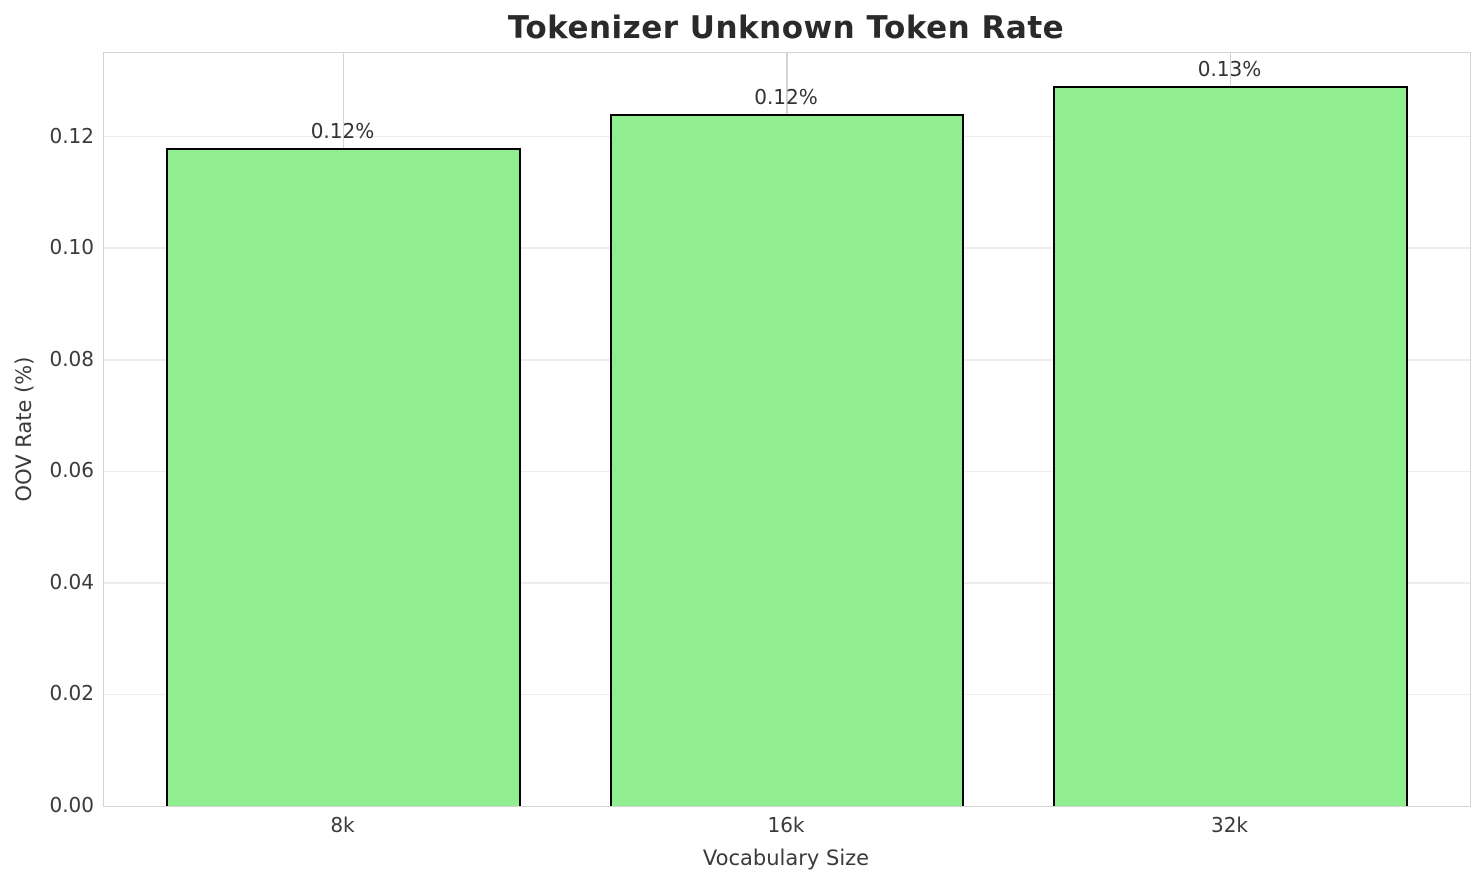 The width and height of the screenshot is (1484, 885). What do you see at coordinates (71, 135) in the screenshot?
I see `y-tick-label: 0.12` at bounding box center [71, 135].